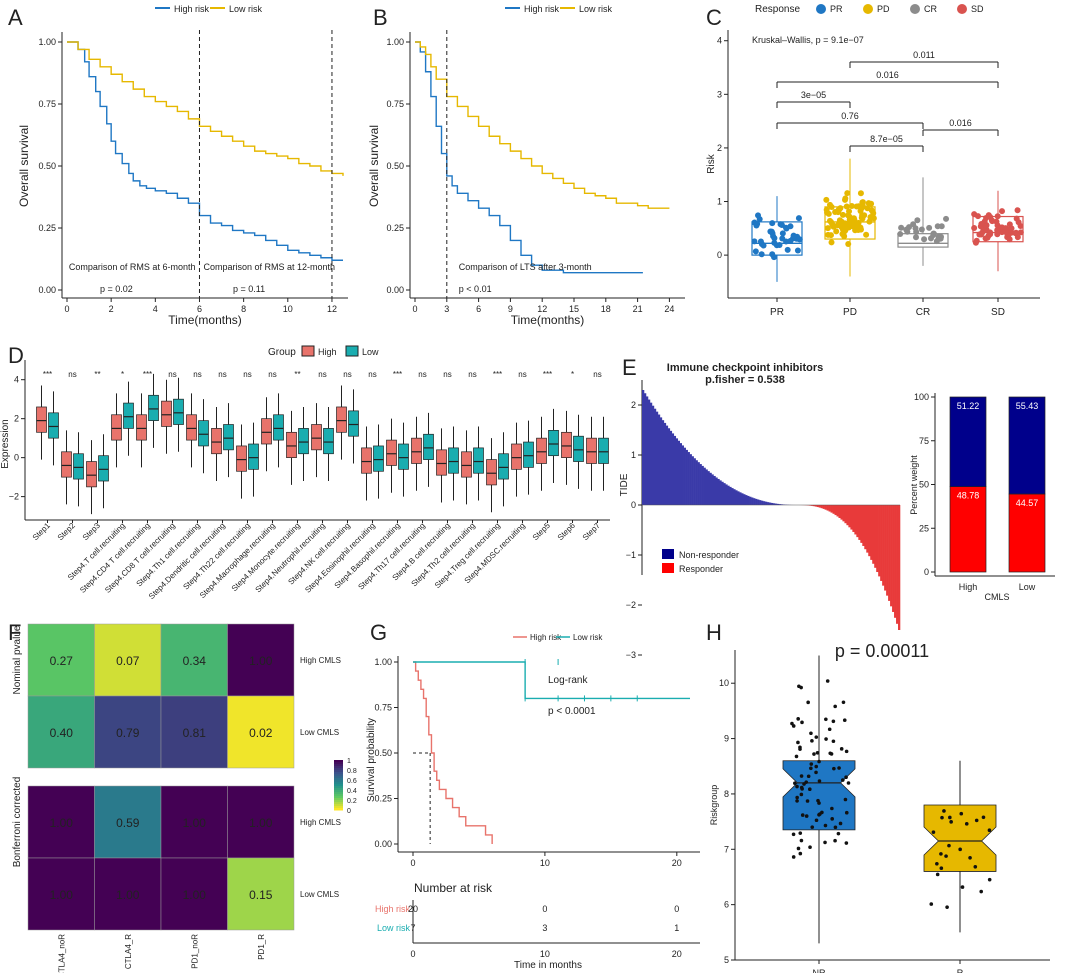  I want to click on y-axis-label-e2: Percent weight, so click(914, 485).